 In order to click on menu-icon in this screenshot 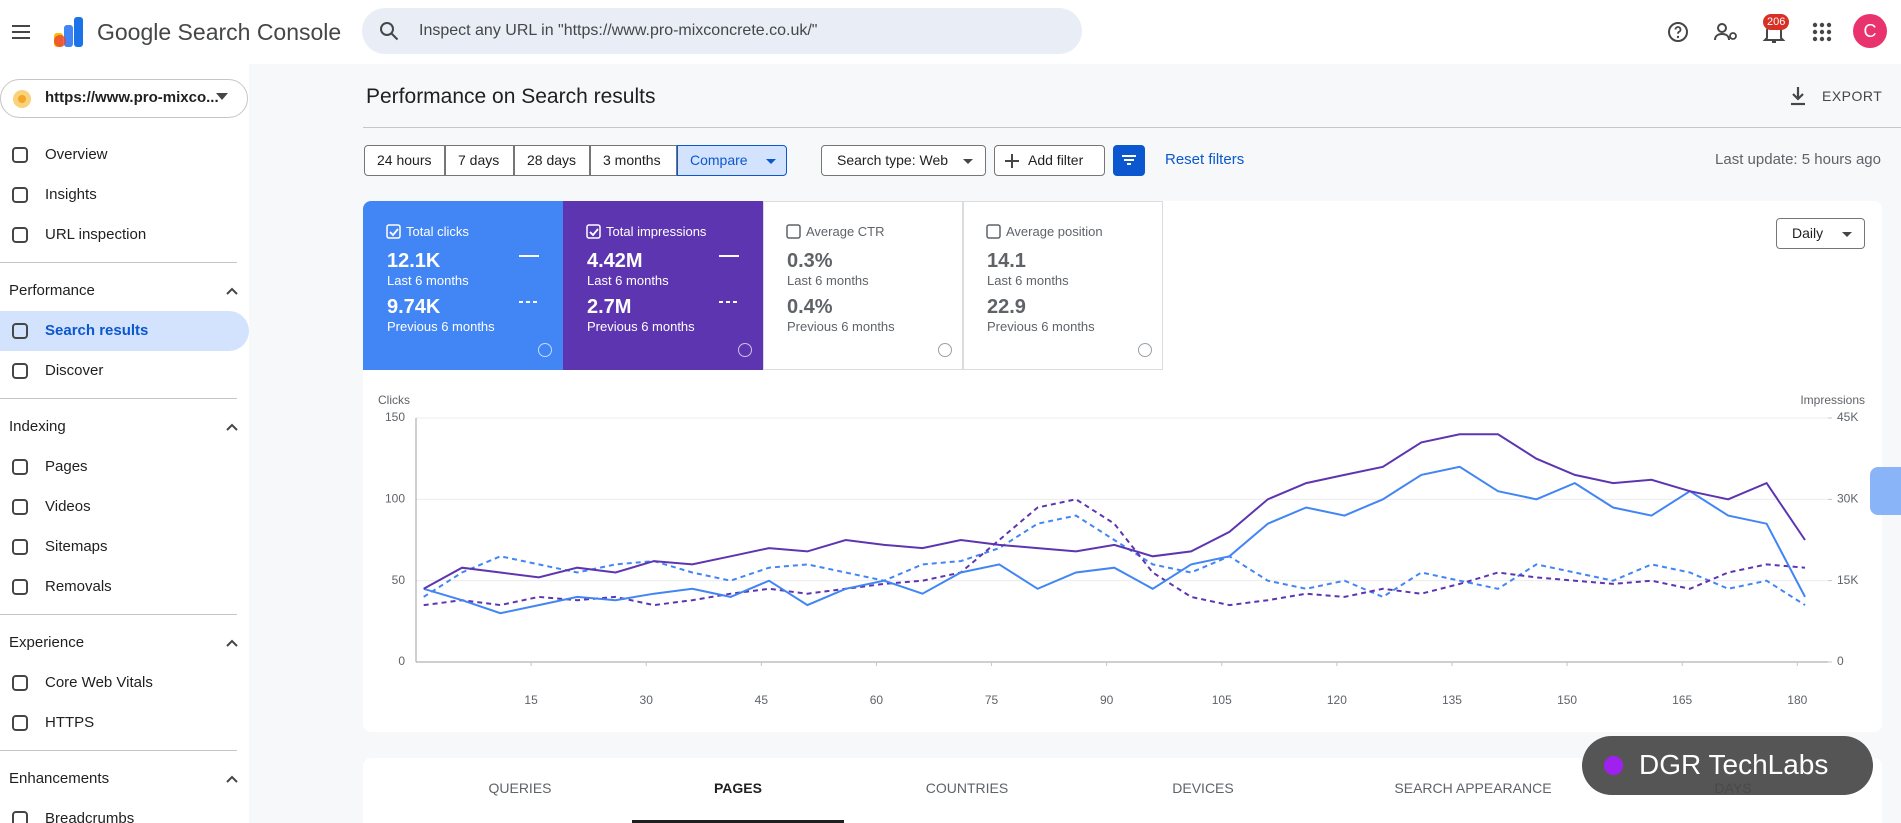, I will do `click(21, 32)`.